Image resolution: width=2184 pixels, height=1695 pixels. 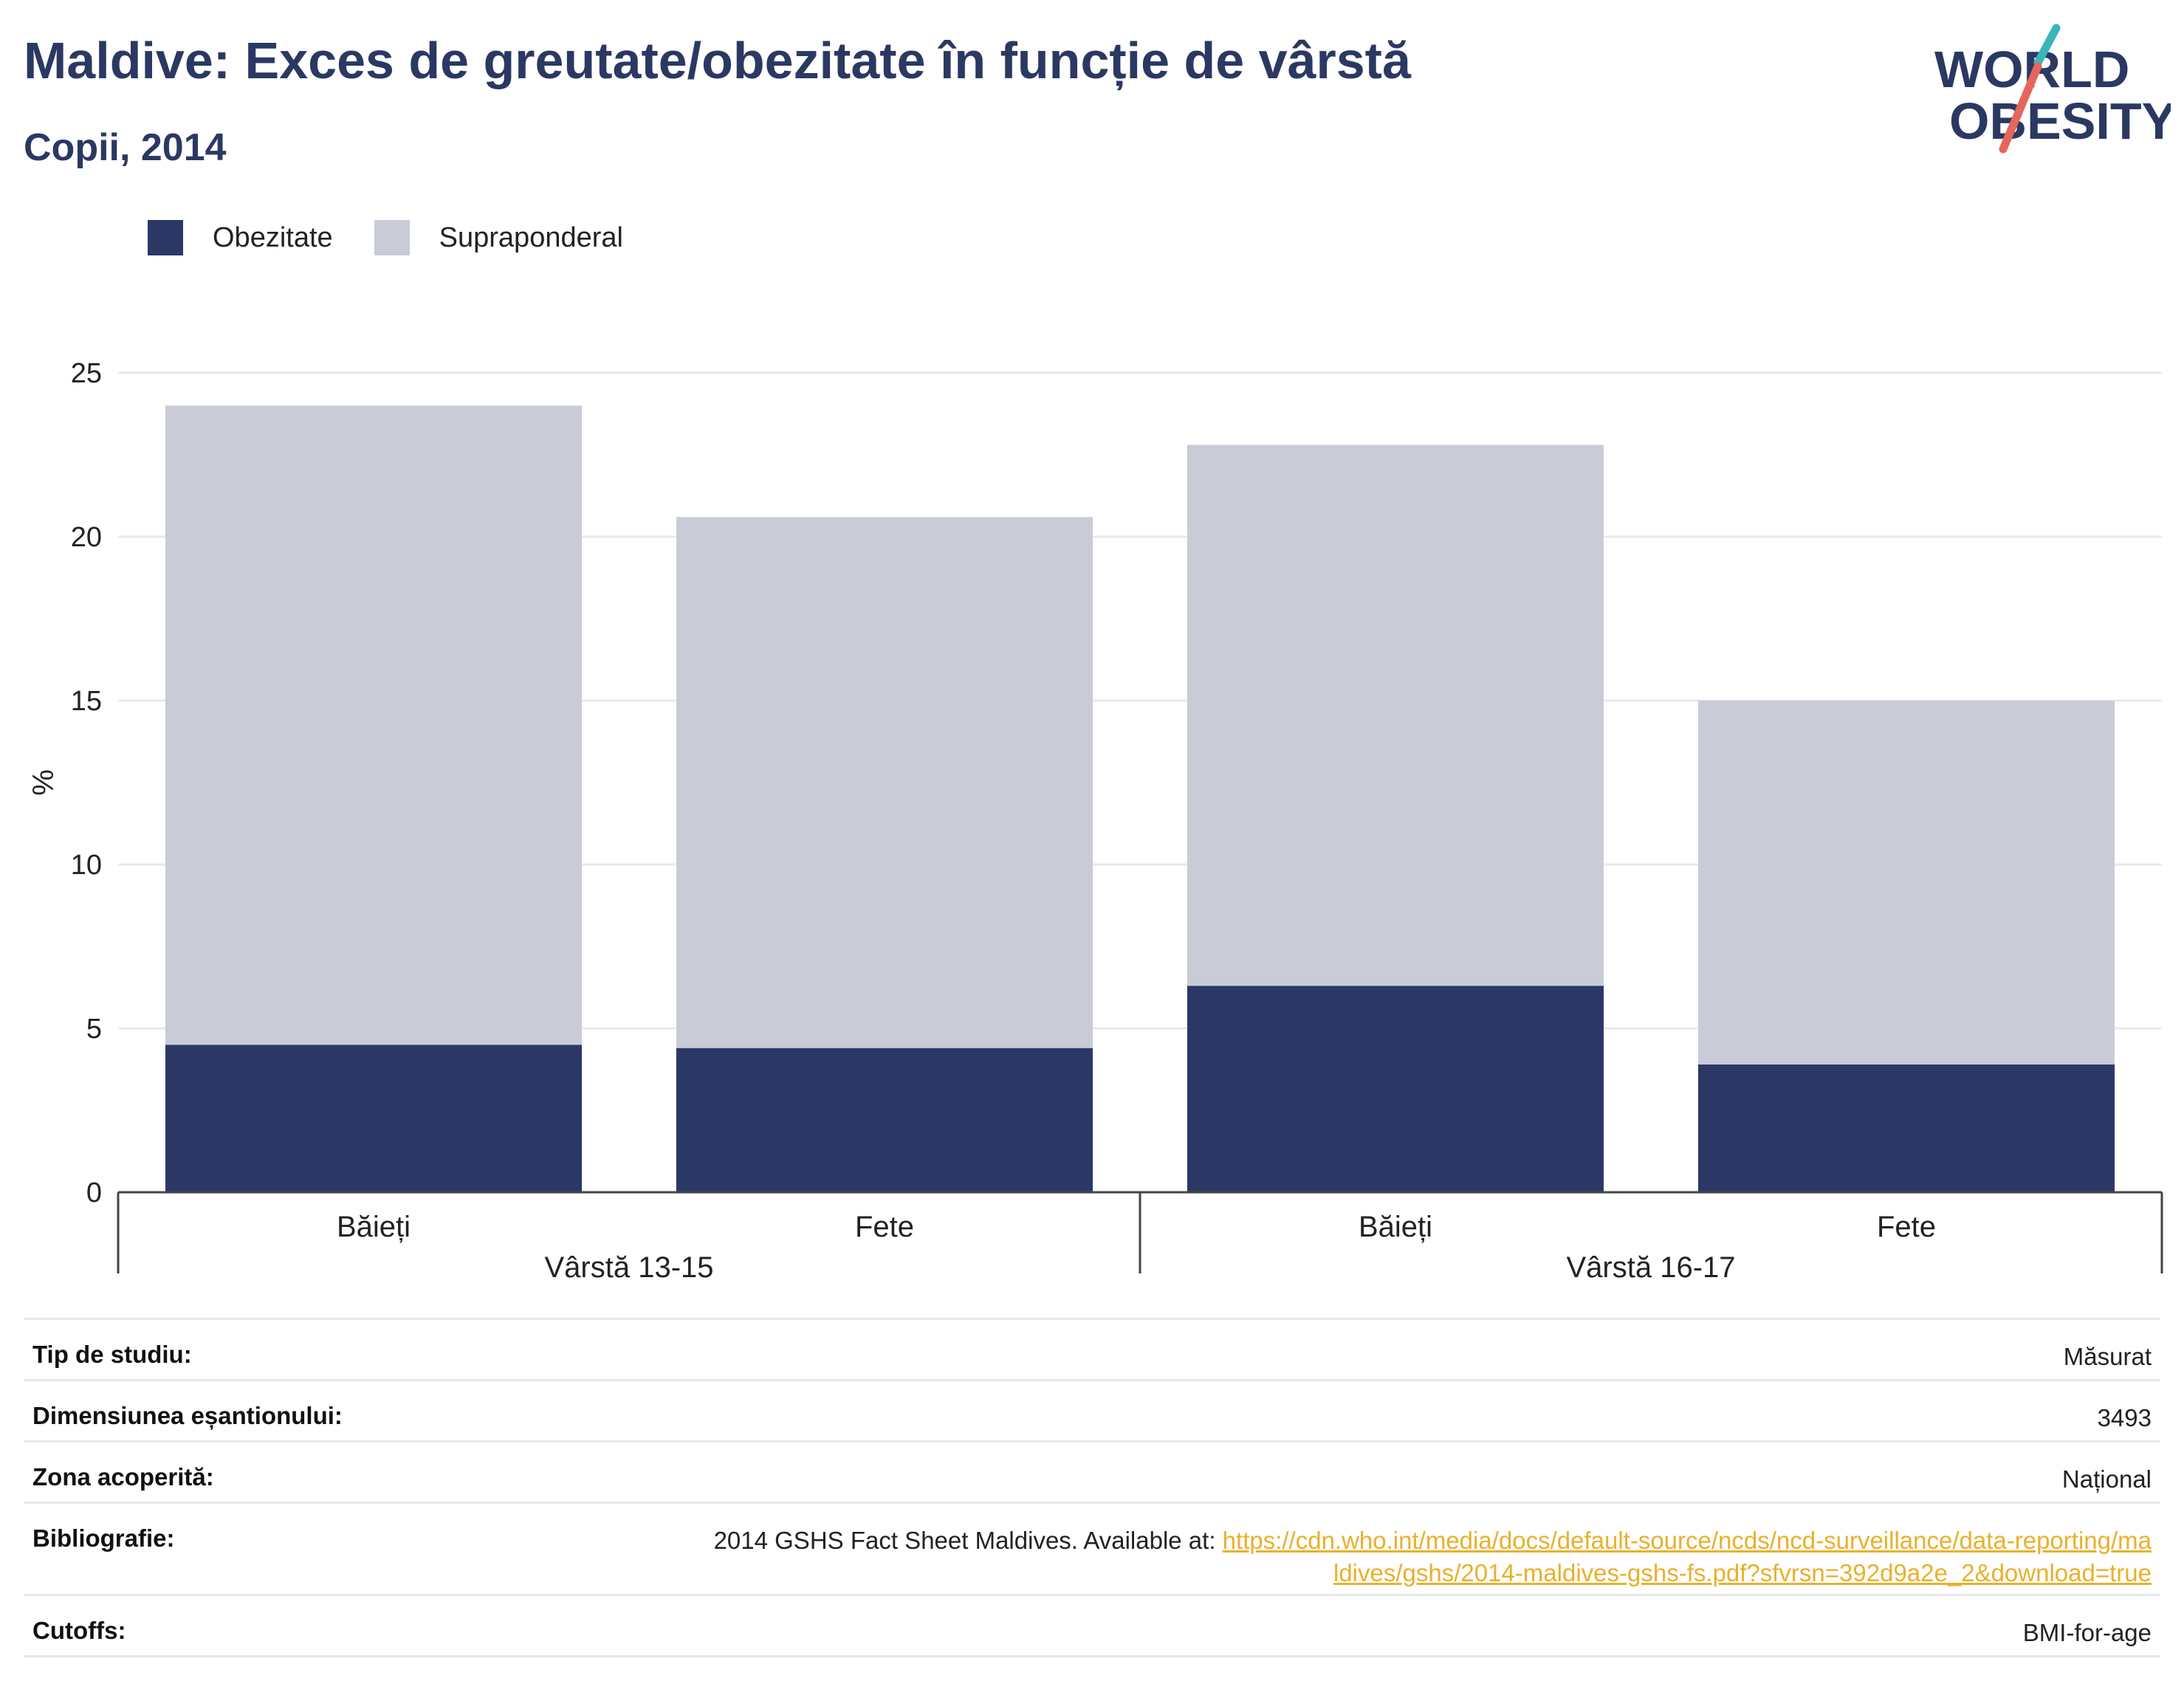 What do you see at coordinates (123, 1477) in the screenshot?
I see `coverage-label: Zona acoperită:` at bounding box center [123, 1477].